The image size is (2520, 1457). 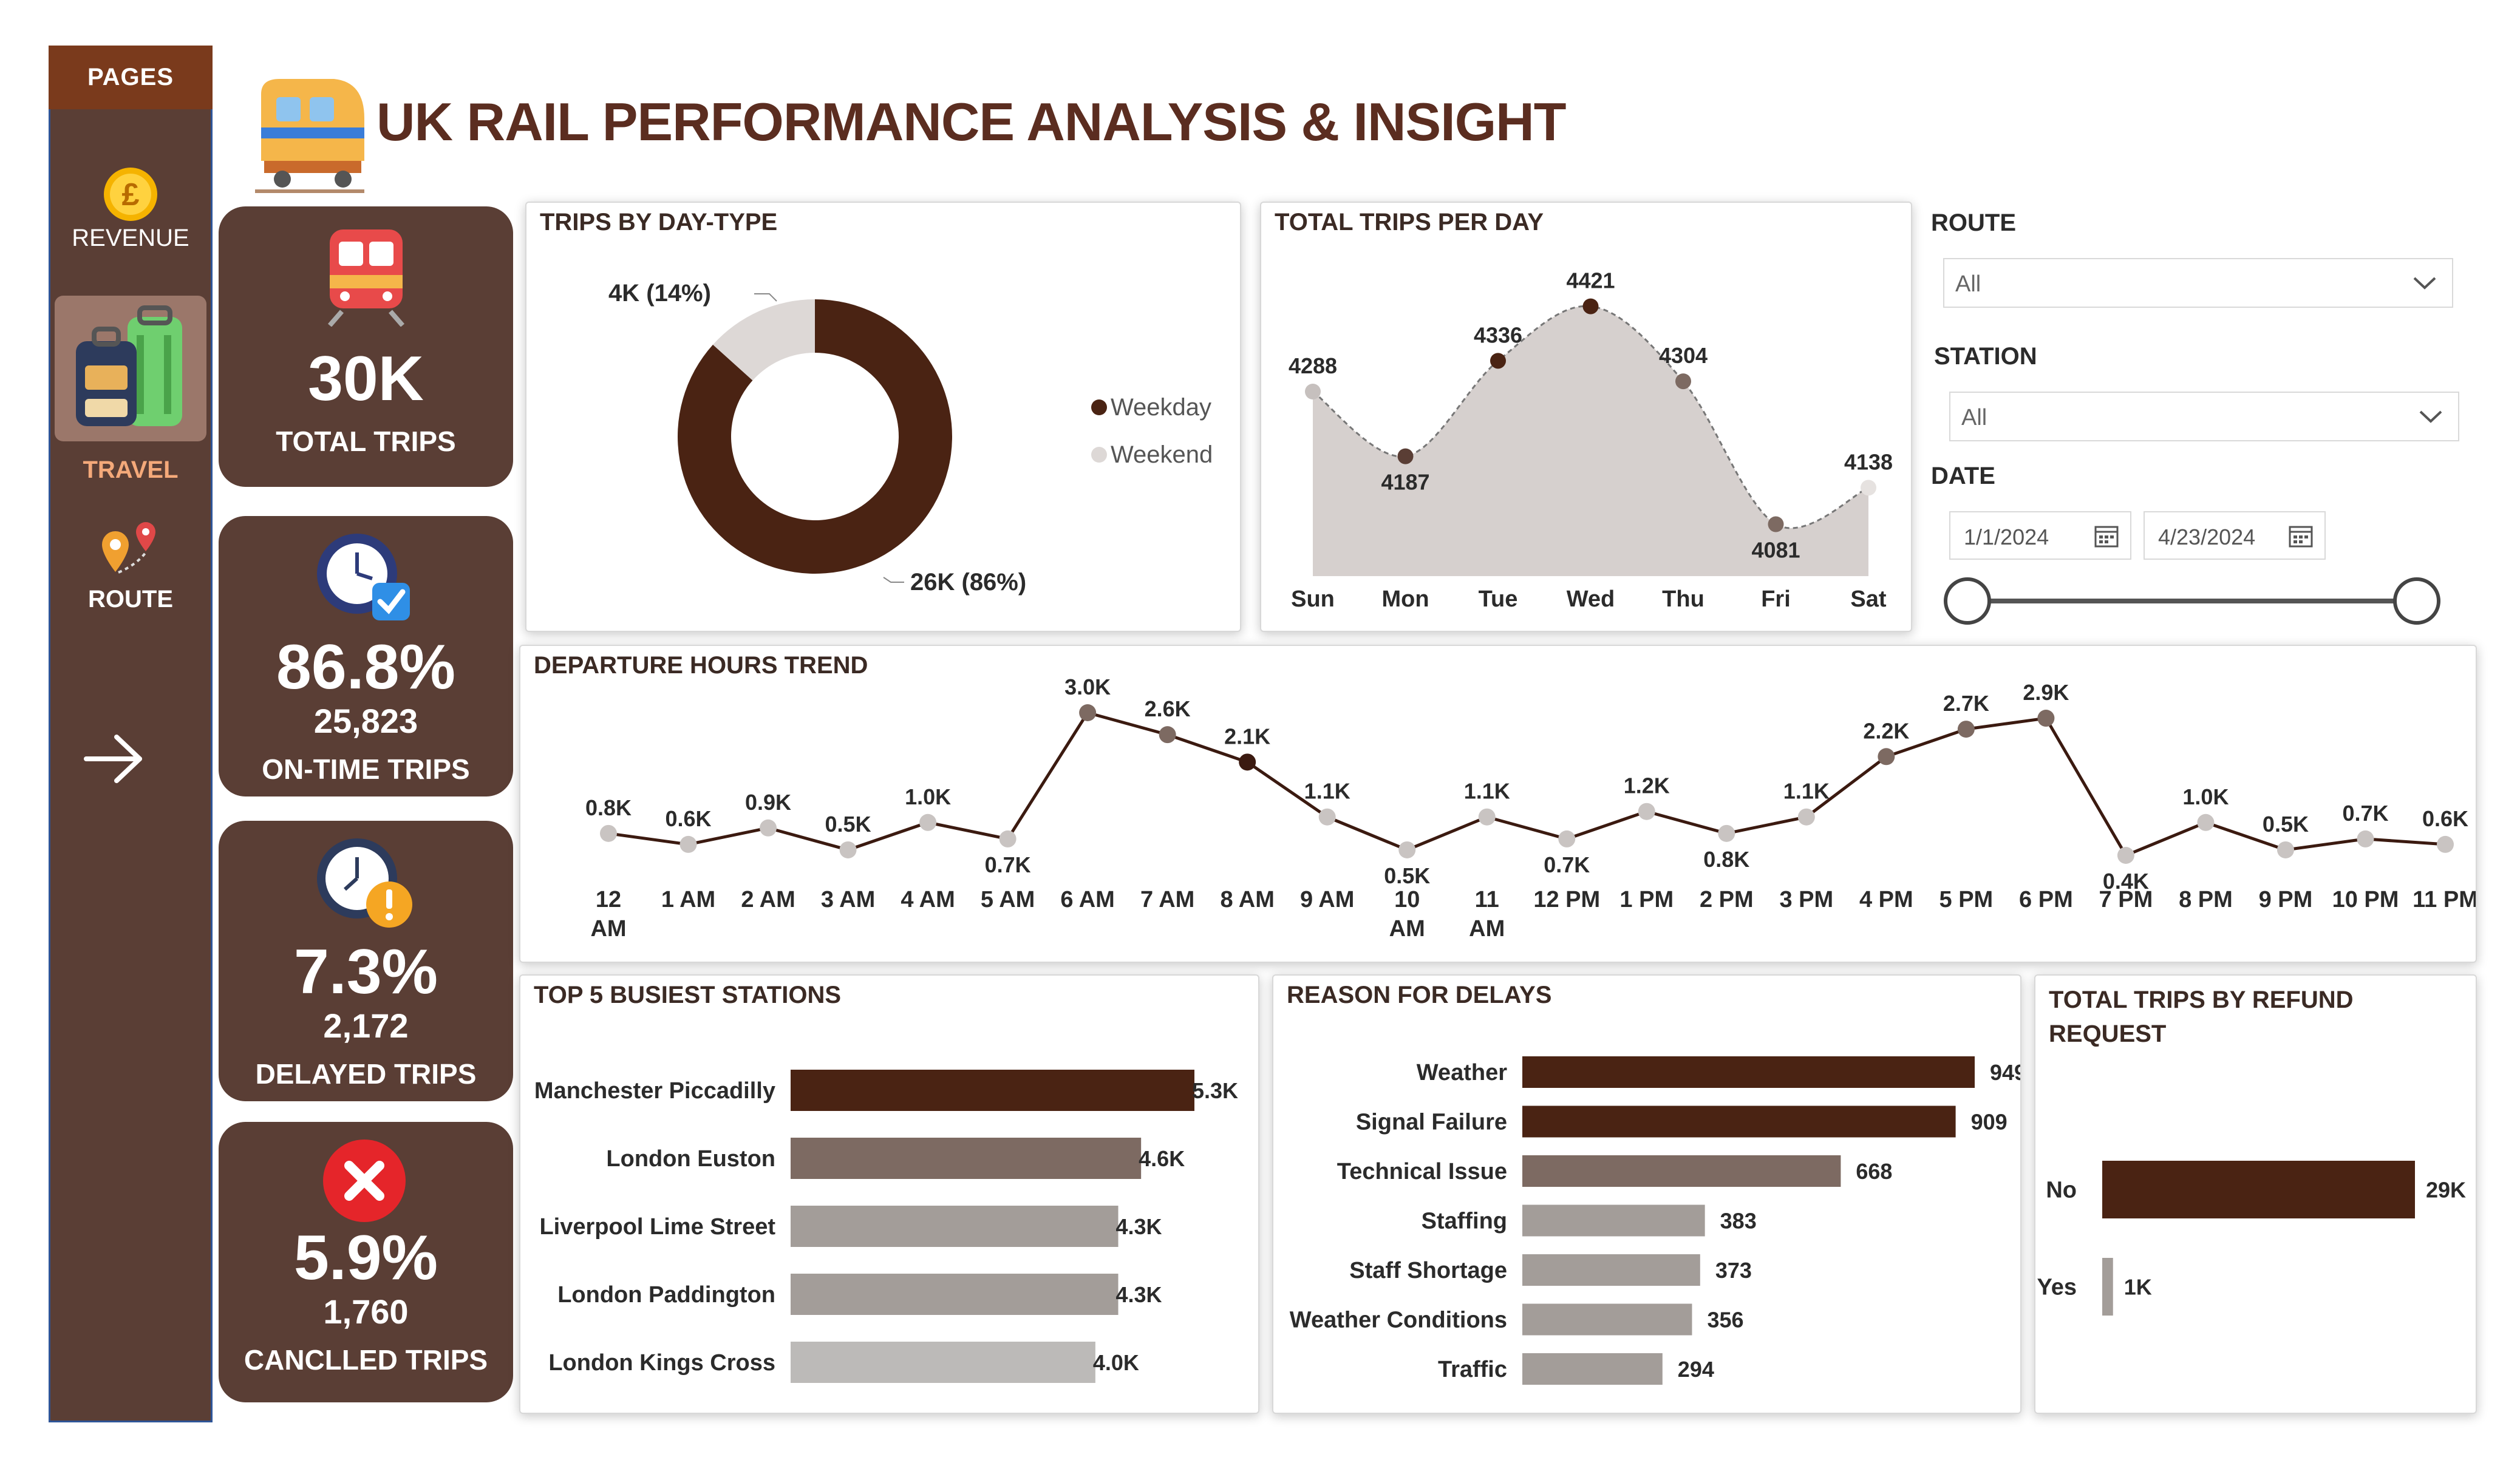 What do you see at coordinates (131, 470) in the screenshot?
I see `nav-label-travel: TRAVEL` at bounding box center [131, 470].